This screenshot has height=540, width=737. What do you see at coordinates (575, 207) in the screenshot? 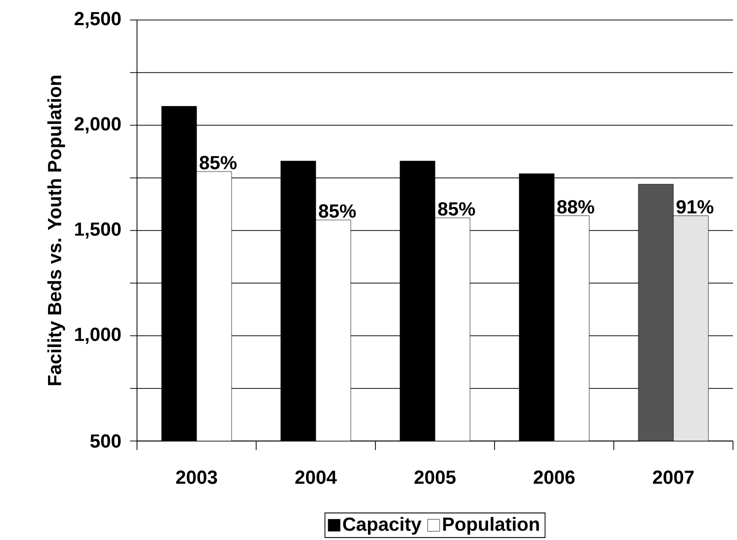
I see `annotation: 88%` at bounding box center [575, 207].